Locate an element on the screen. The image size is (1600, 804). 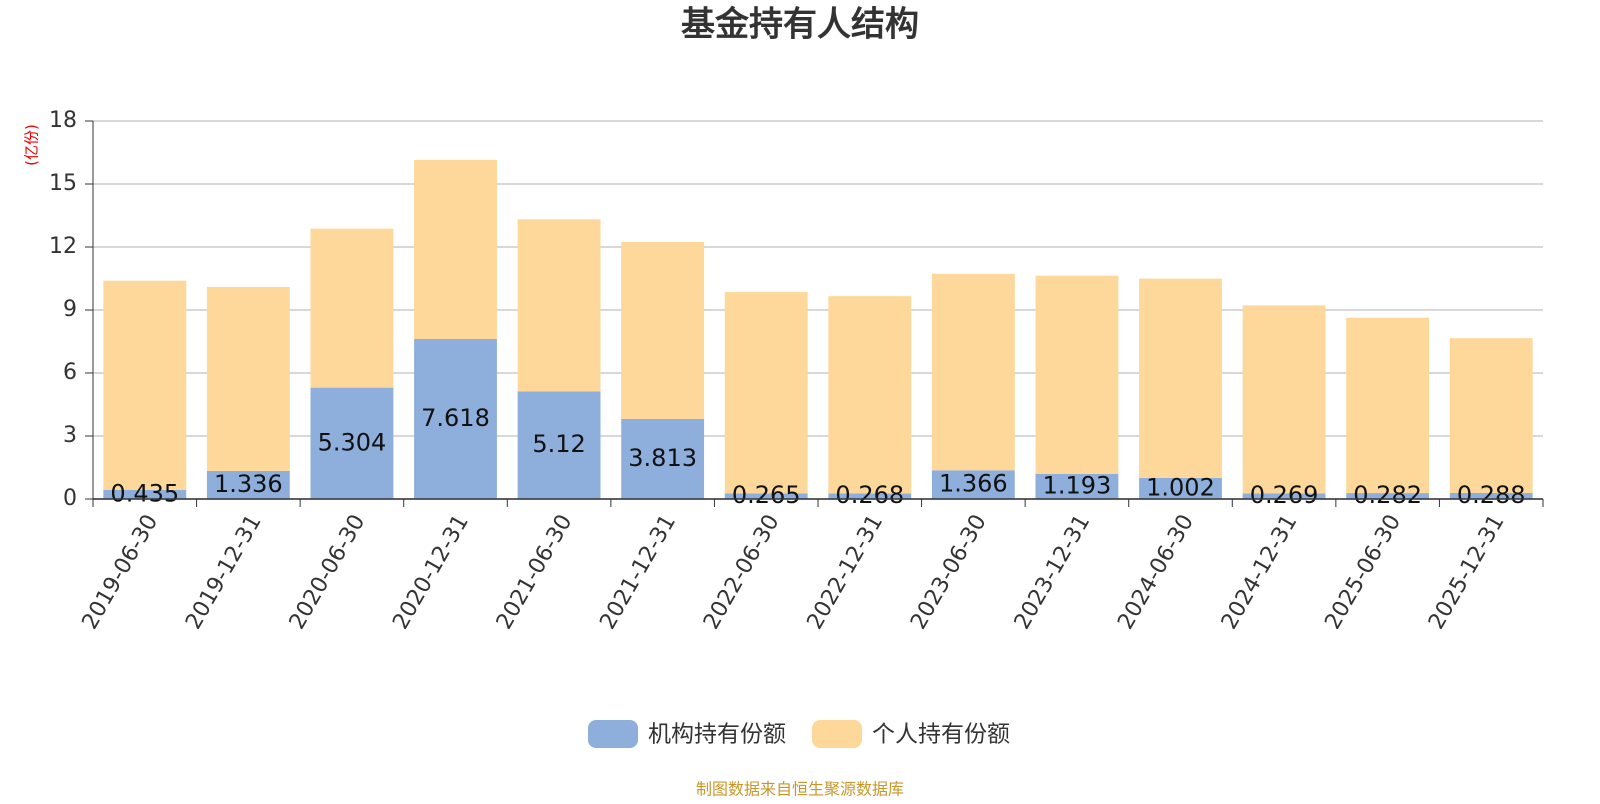
y-tick-label: 12 is located at coordinates (63, 246).